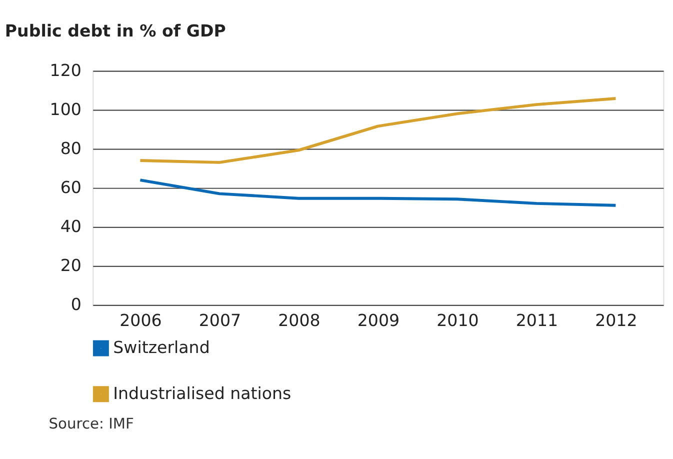  What do you see at coordinates (66, 110) in the screenshot?
I see `y-tick-label: 100` at bounding box center [66, 110].